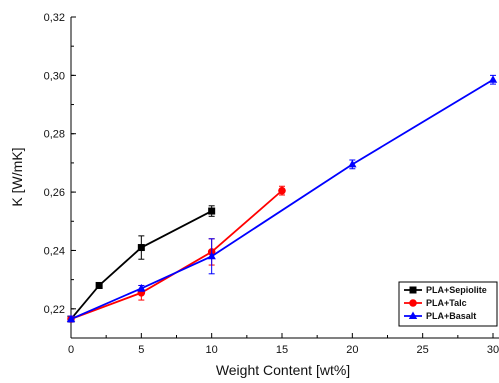  Describe the element at coordinates (282, 350) in the screenshot. I see `x-tick-label: 15` at that location.